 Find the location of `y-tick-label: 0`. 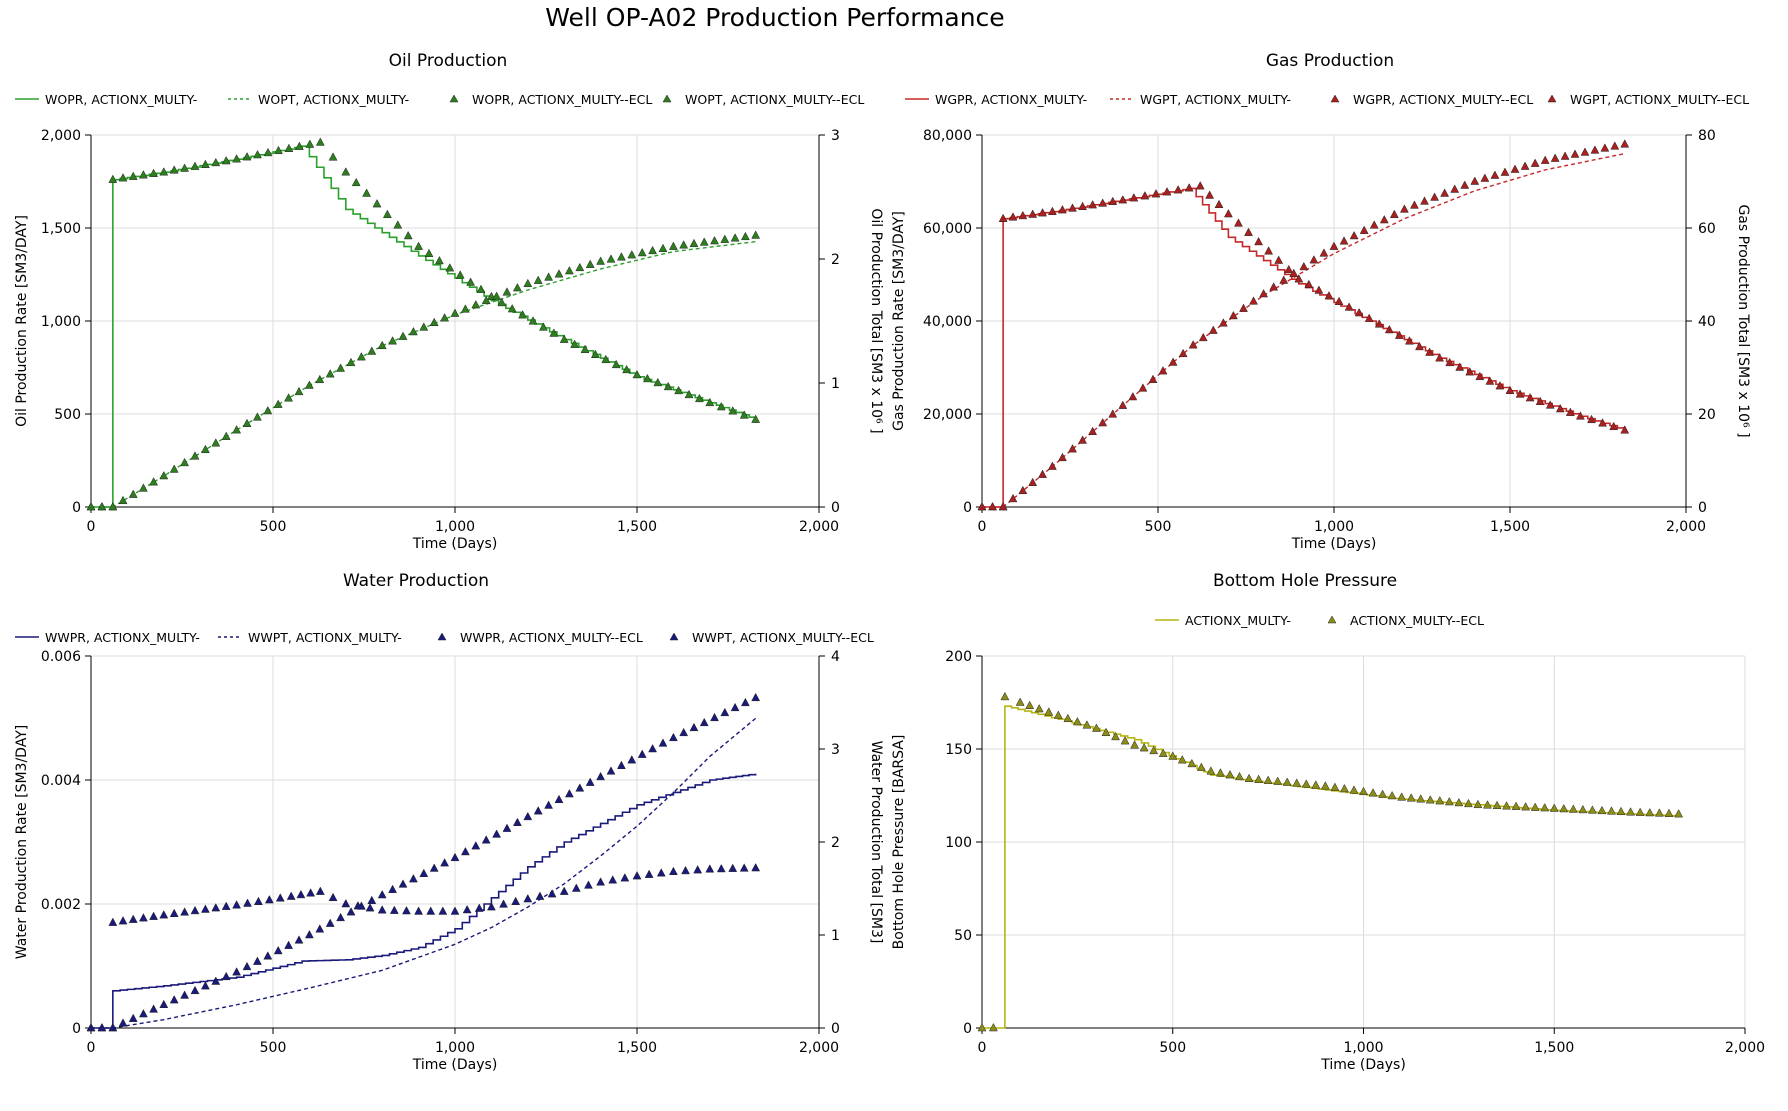

y-tick-label: 0 is located at coordinates (76, 1029).